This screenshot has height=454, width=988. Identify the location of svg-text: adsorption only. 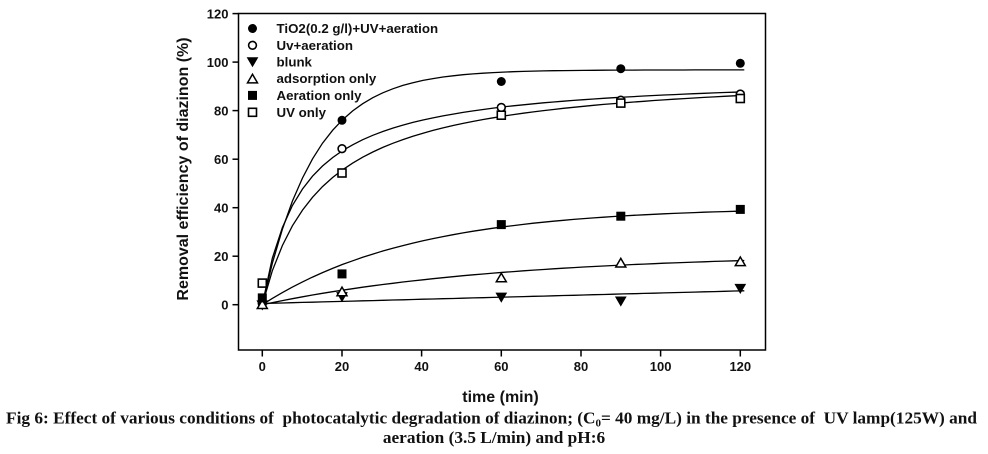
(327, 78).